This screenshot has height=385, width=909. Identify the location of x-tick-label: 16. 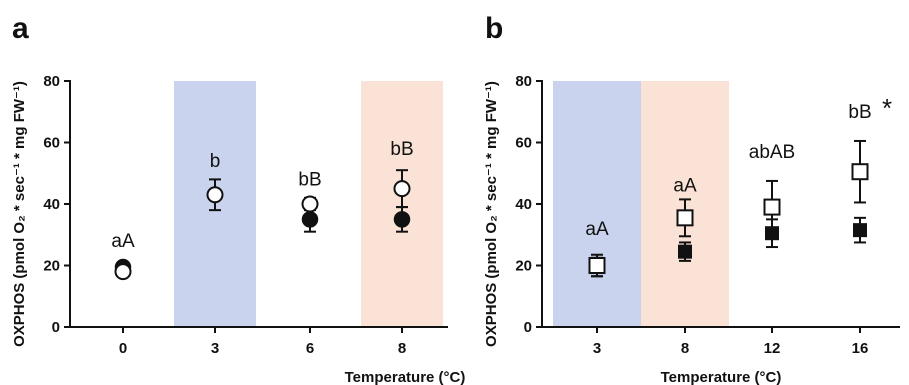
(860, 348).